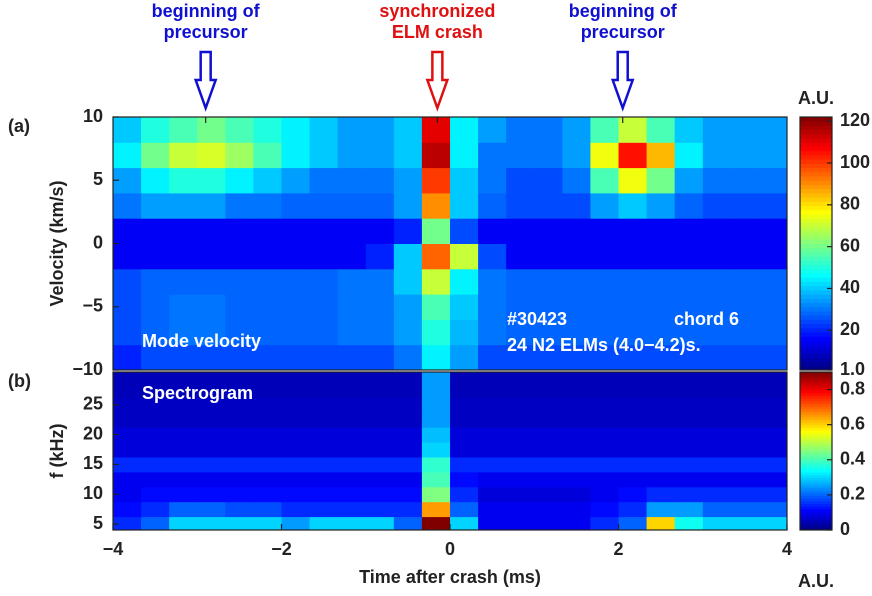 This screenshot has height=596, width=872. Describe the element at coordinates (19, 126) in the screenshot. I see `panel-label: (a)` at that location.